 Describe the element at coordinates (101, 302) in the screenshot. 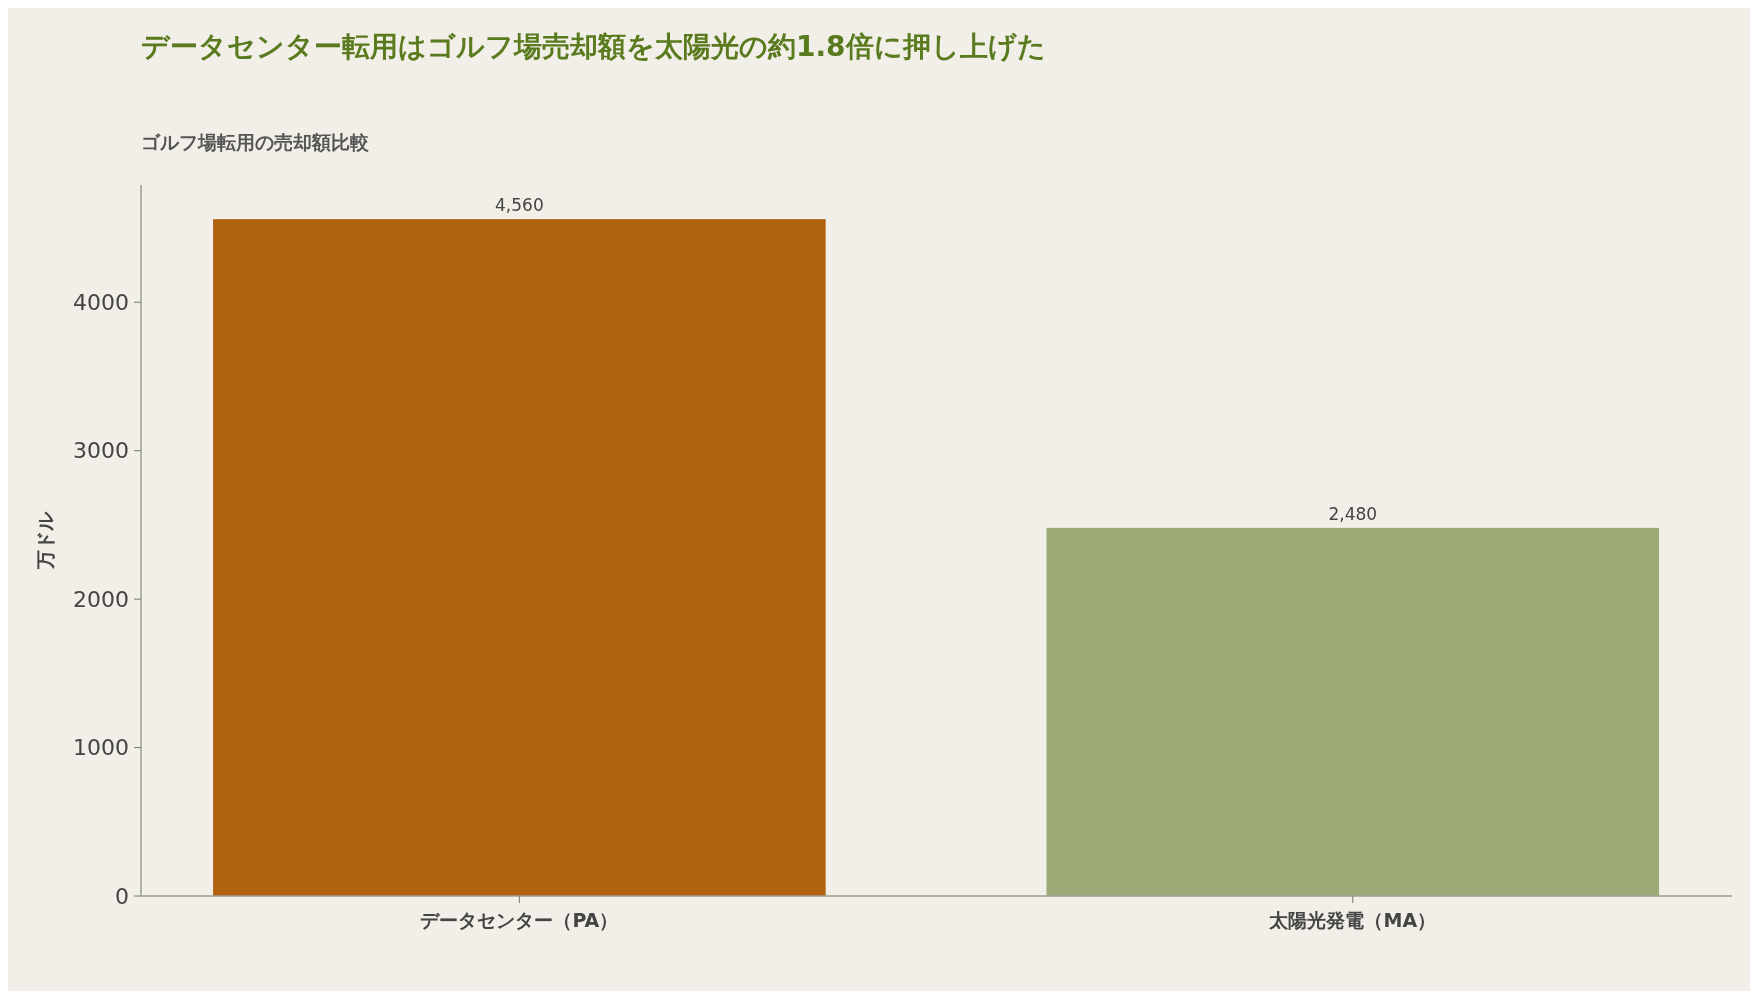

I see `y-tick-label: 4000` at that location.